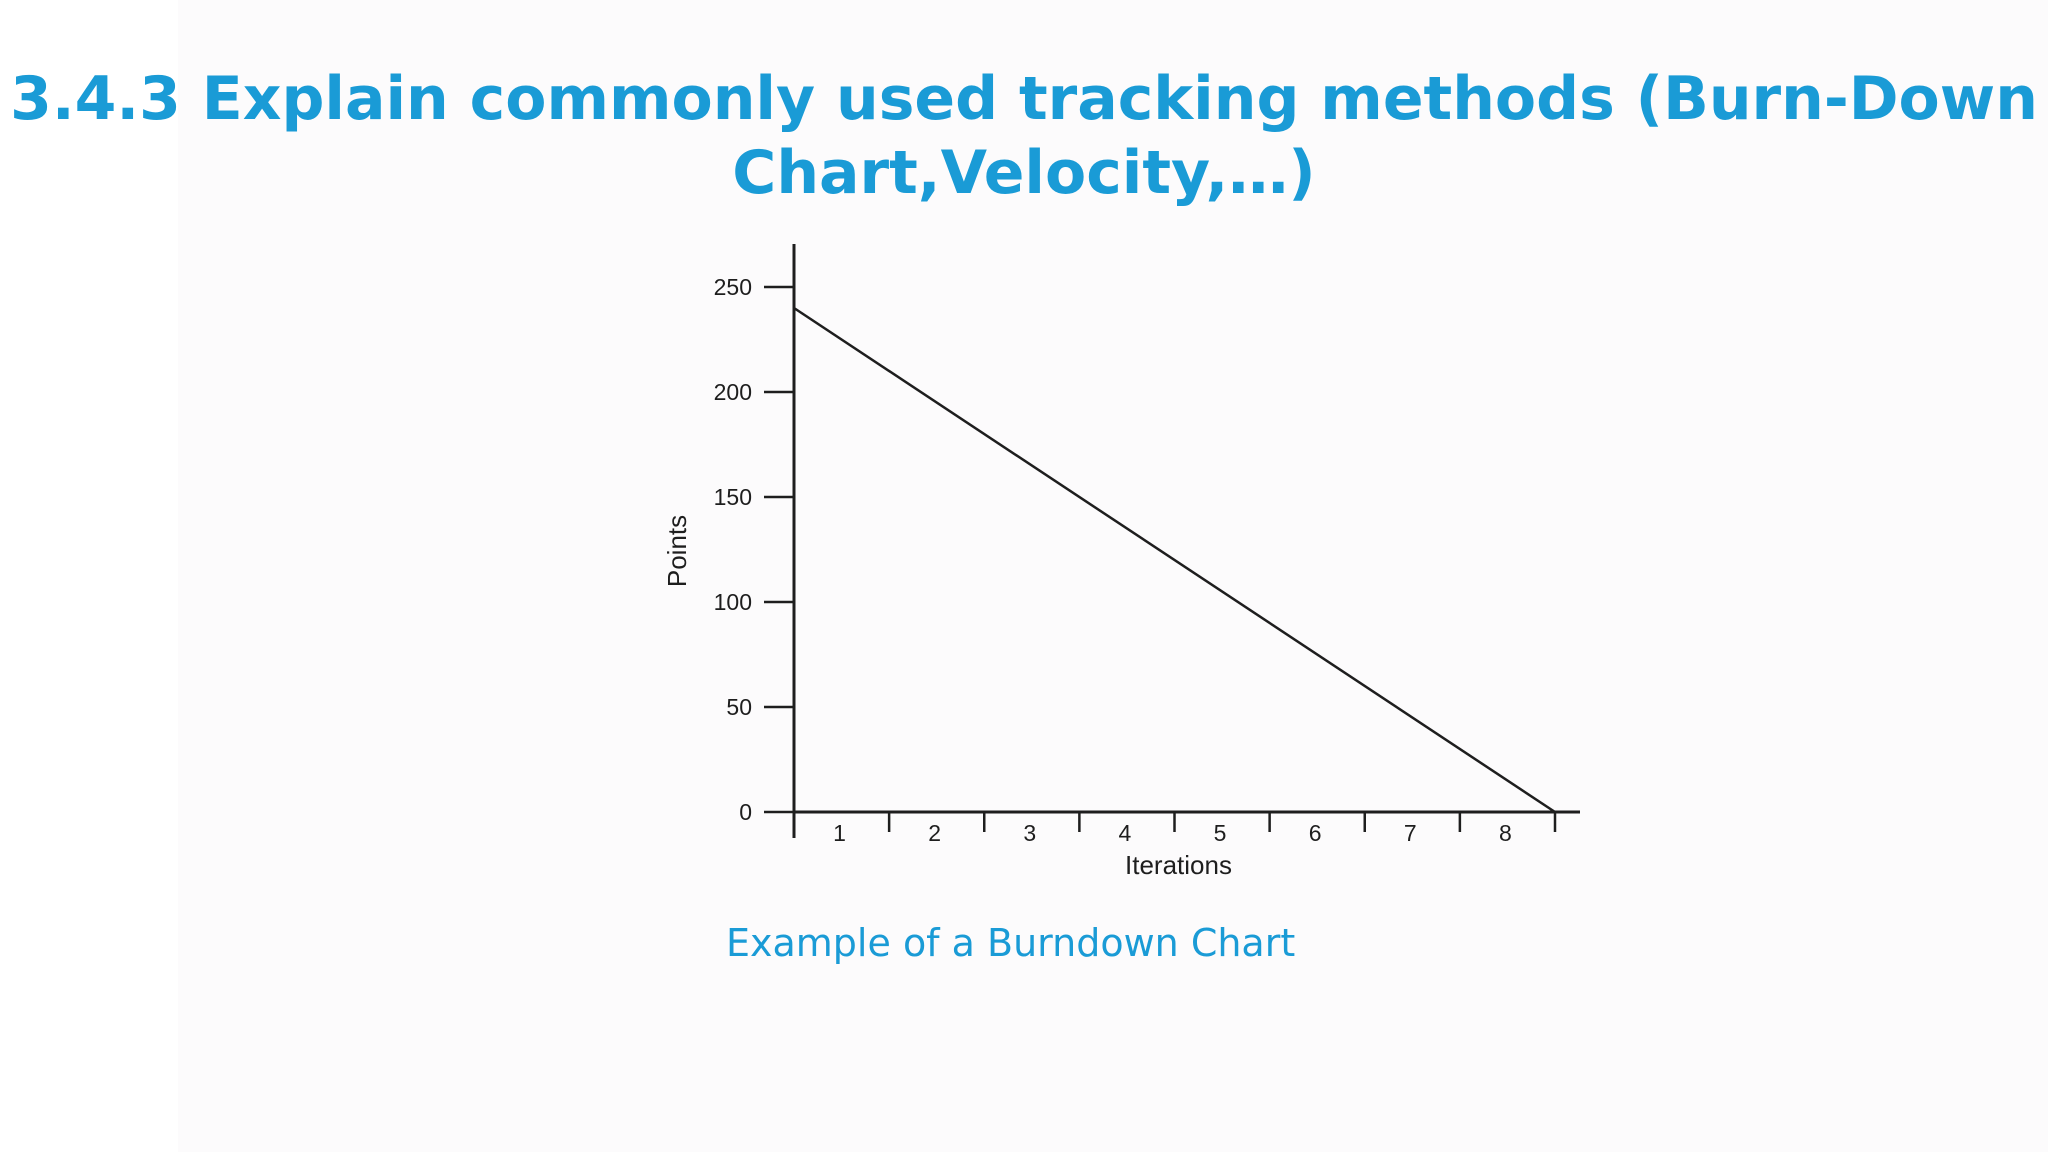 Image resolution: width=2048 pixels, height=1152 pixels. Describe the element at coordinates (1029, 833) in the screenshot. I see `x-tick-label: 3` at that location.